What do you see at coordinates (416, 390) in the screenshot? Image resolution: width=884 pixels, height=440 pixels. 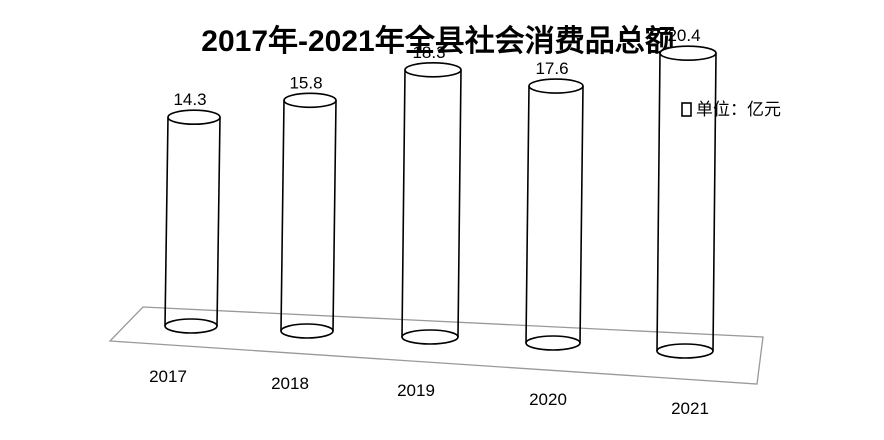 I see `x-tick-label: 2019` at bounding box center [416, 390].